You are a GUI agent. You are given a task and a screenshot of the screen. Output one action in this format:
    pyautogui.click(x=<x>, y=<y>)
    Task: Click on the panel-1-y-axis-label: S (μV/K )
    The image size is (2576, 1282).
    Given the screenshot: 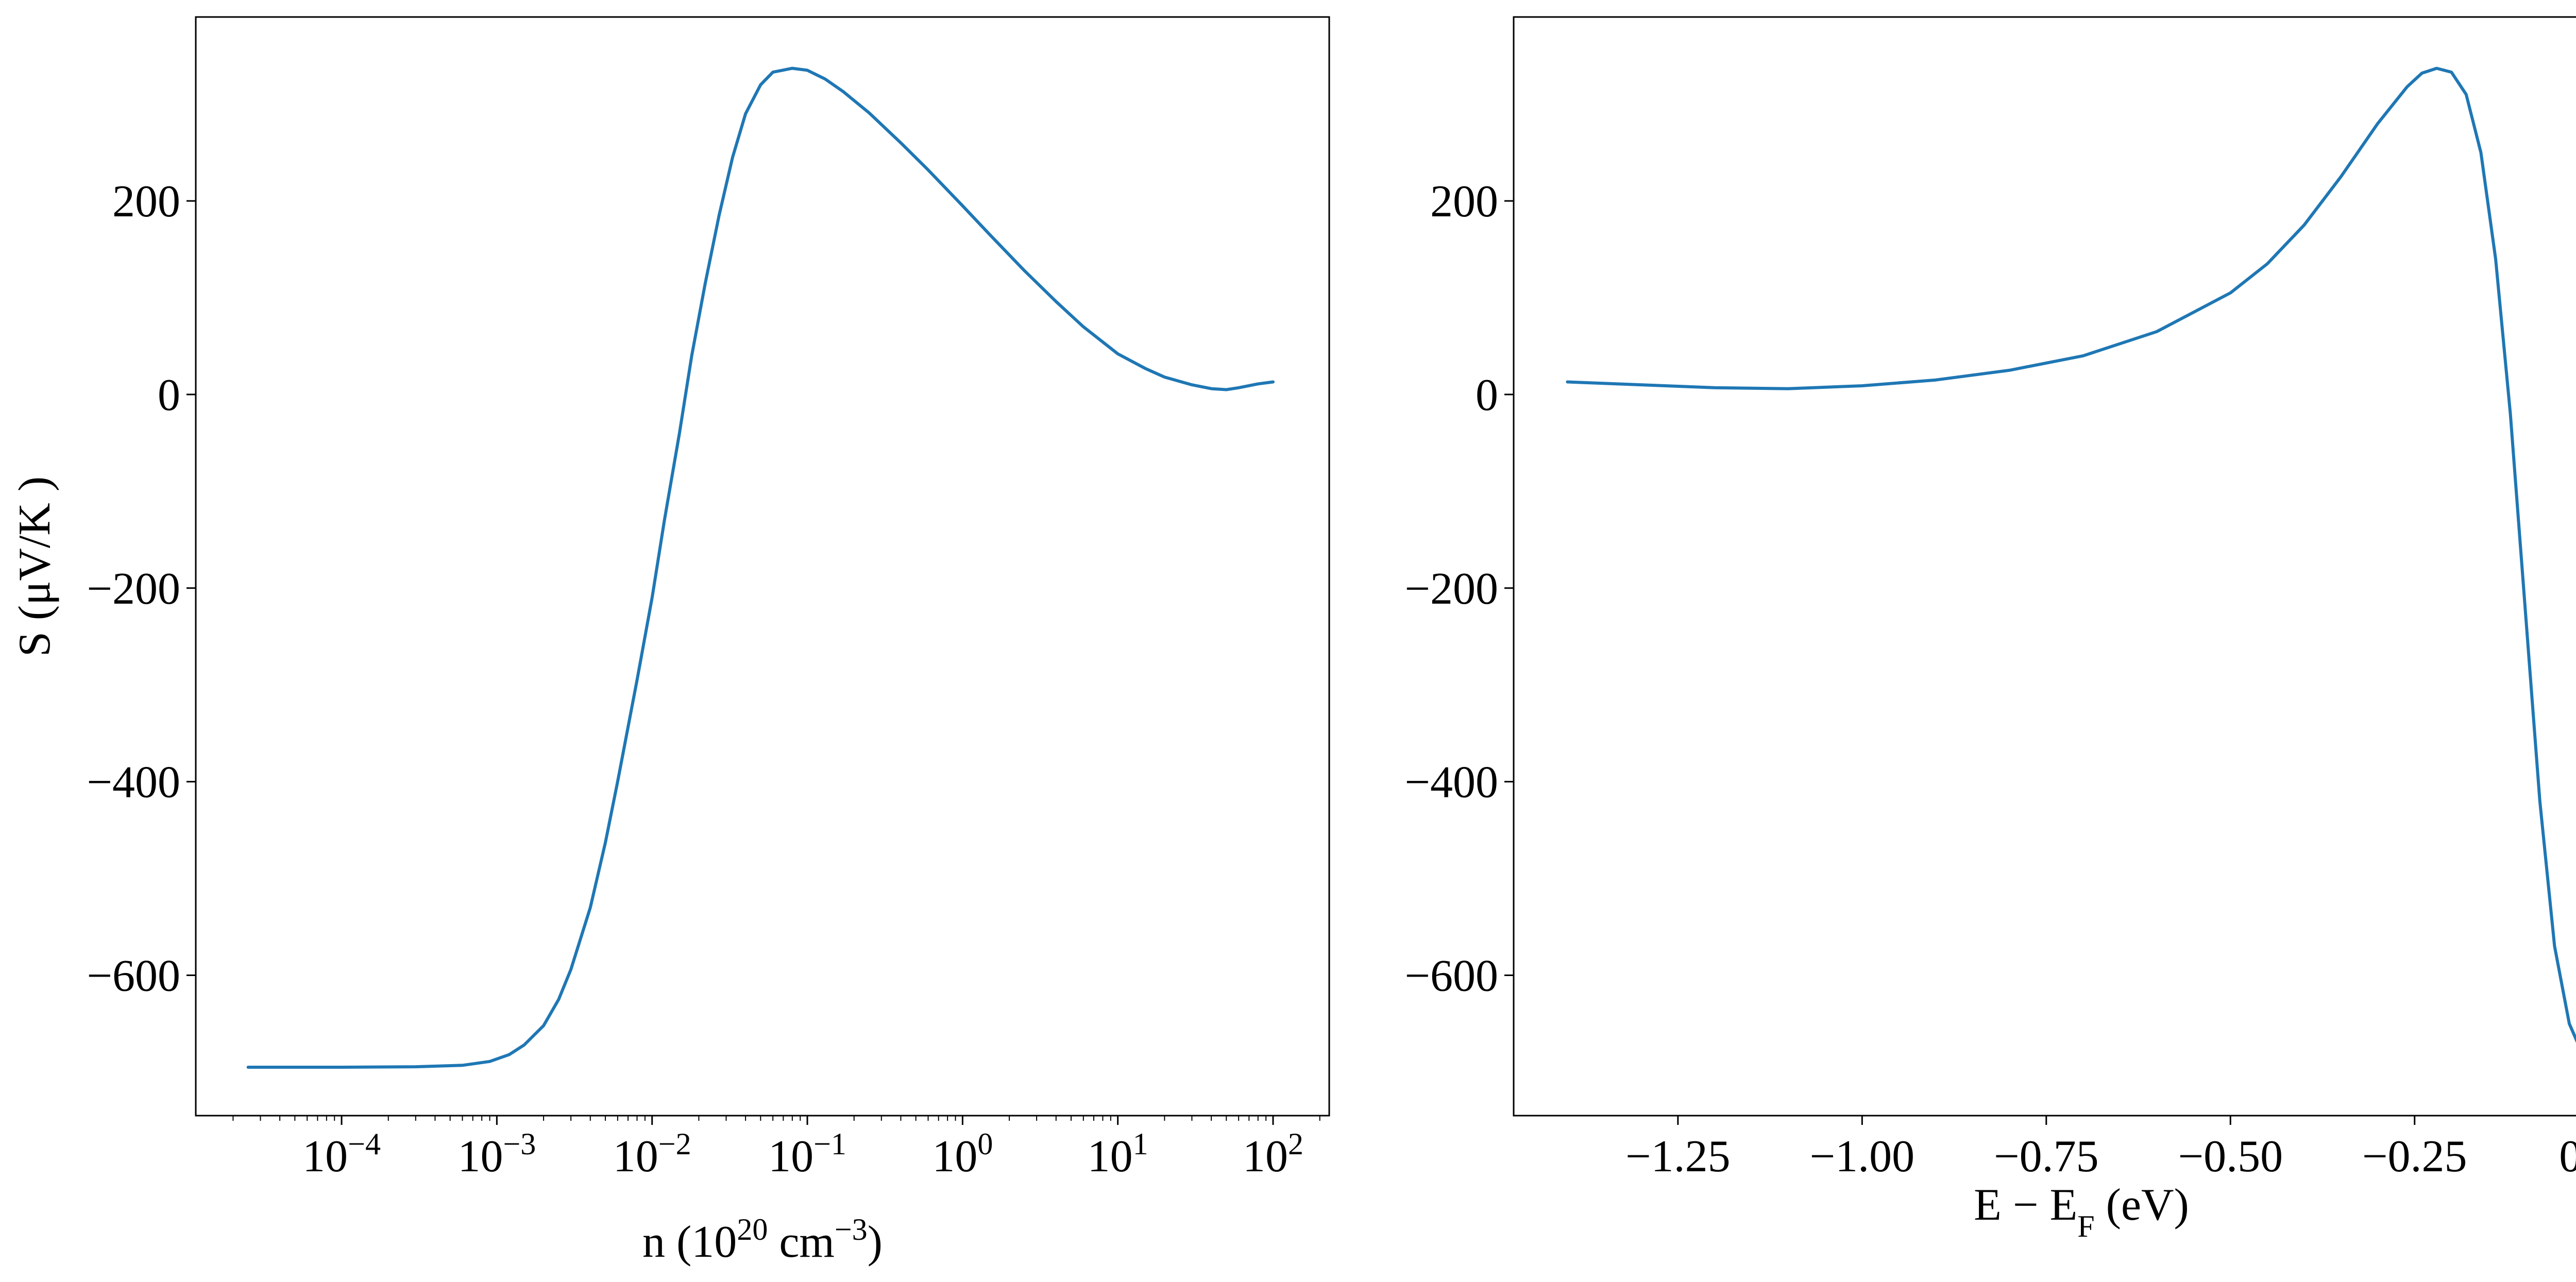 What is the action you would take?
    pyautogui.click(x=35, y=566)
    